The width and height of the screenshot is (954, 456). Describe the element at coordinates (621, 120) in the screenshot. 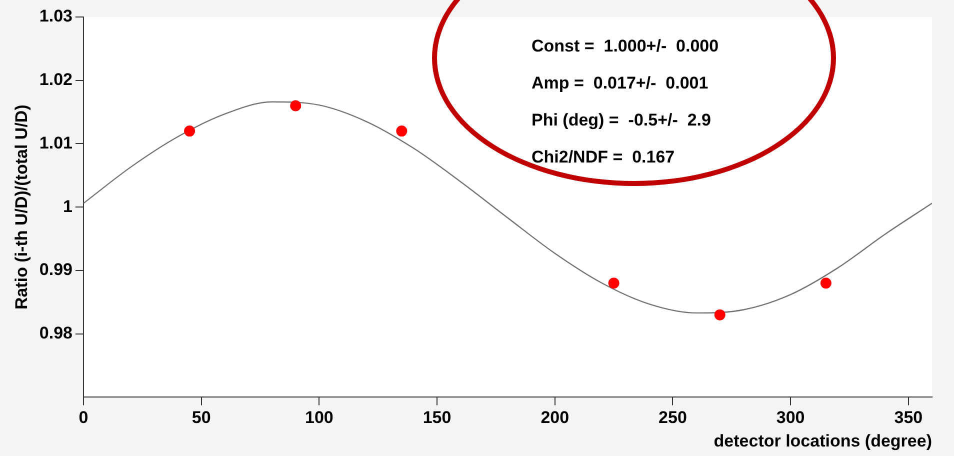

I see `annotation: Phi (deg) = -0.5+/- 2.9` at that location.